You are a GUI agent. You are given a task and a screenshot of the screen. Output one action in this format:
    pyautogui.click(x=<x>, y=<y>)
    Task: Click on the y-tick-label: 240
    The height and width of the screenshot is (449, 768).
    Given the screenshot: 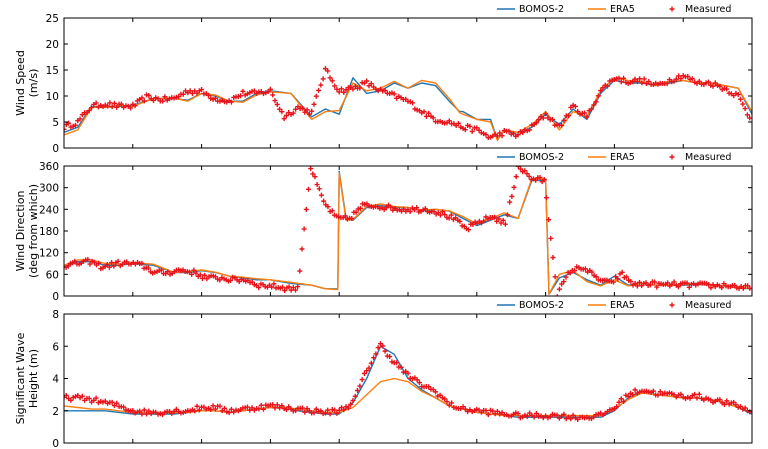 What is the action you would take?
    pyautogui.click(x=49, y=210)
    